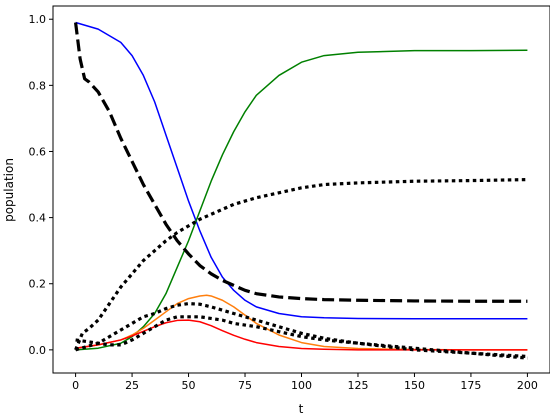 Image resolution: width=550 pixels, height=417 pixels. What do you see at coordinates (527, 385) in the screenshot?
I see `x-tick-label: 200` at bounding box center [527, 385].